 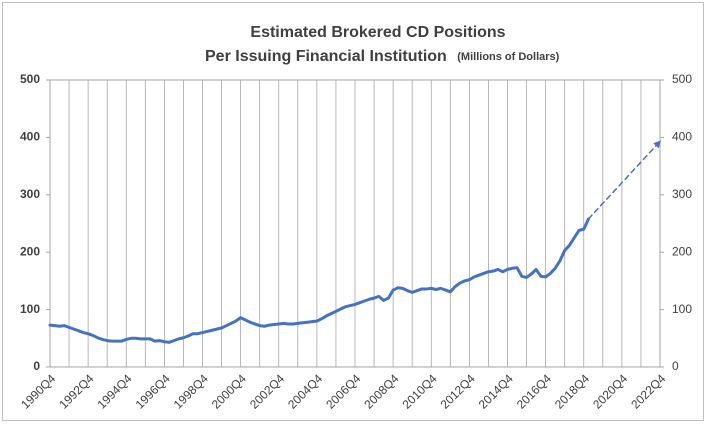 What do you see at coordinates (36, 366) in the screenshot?
I see `y-tick-label: 0` at bounding box center [36, 366].